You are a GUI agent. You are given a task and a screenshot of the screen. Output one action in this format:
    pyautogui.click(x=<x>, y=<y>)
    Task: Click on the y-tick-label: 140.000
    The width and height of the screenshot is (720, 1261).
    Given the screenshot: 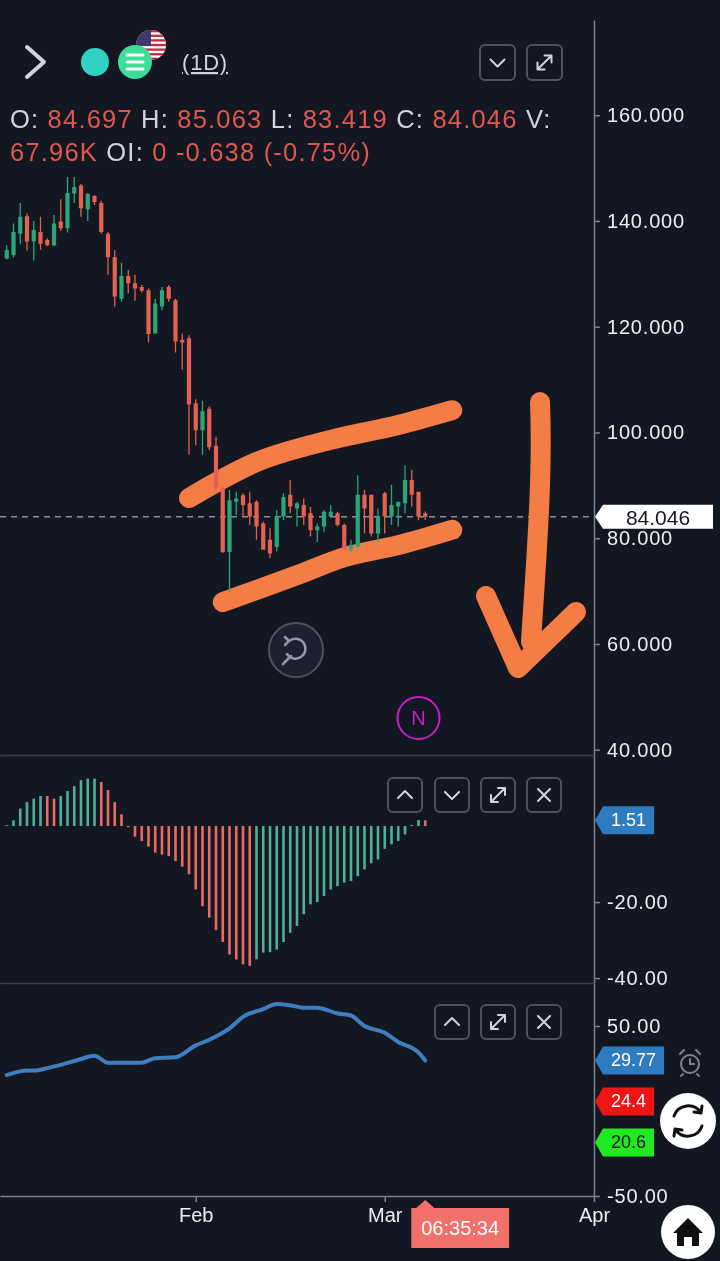 What is the action you would take?
    pyautogui.click(x=646, y=220)
    